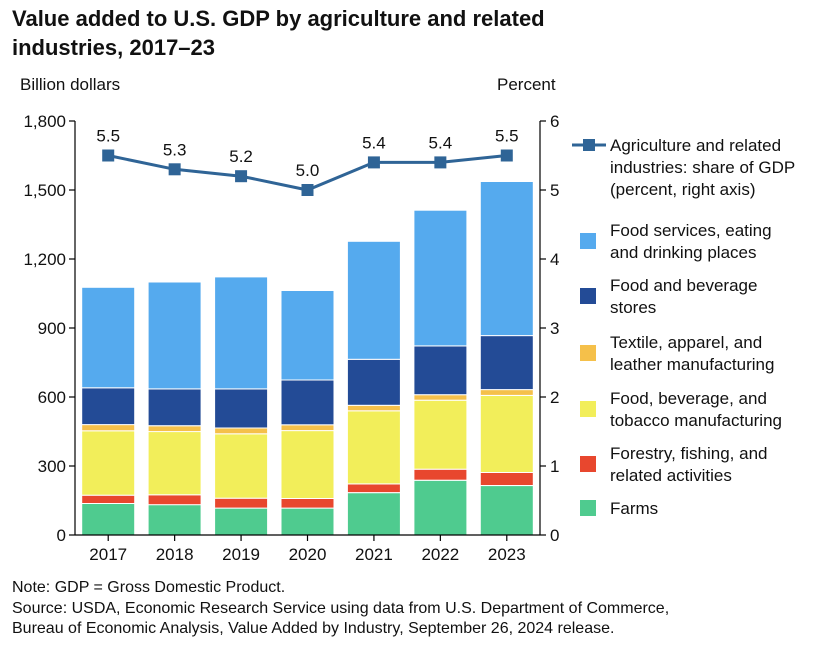  I want to click on x-tick-label: 2022, so click(440, 554).